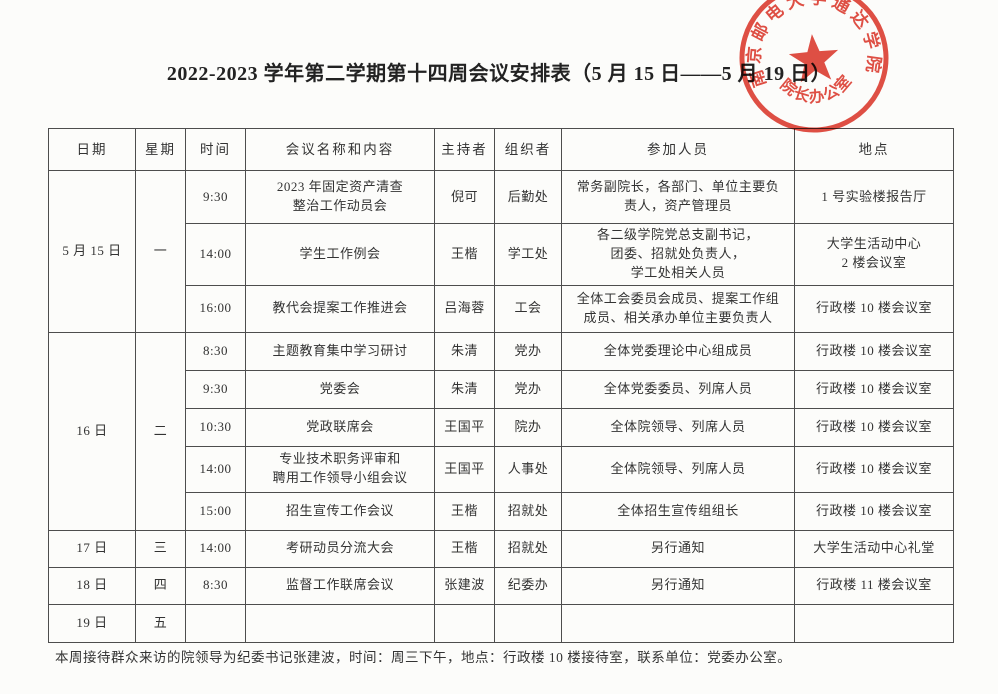 The image size is (998, 694). I want to click on cell-participants: 全体招生宣传组组长, so click(678, 511).